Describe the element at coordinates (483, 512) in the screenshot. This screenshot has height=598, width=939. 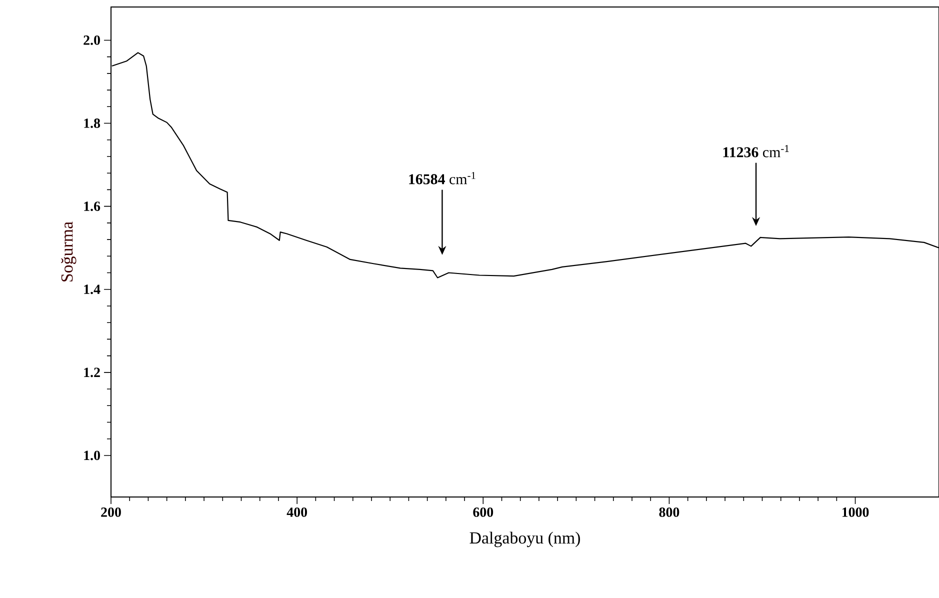
I see `x-tick-label: 600` at that location.